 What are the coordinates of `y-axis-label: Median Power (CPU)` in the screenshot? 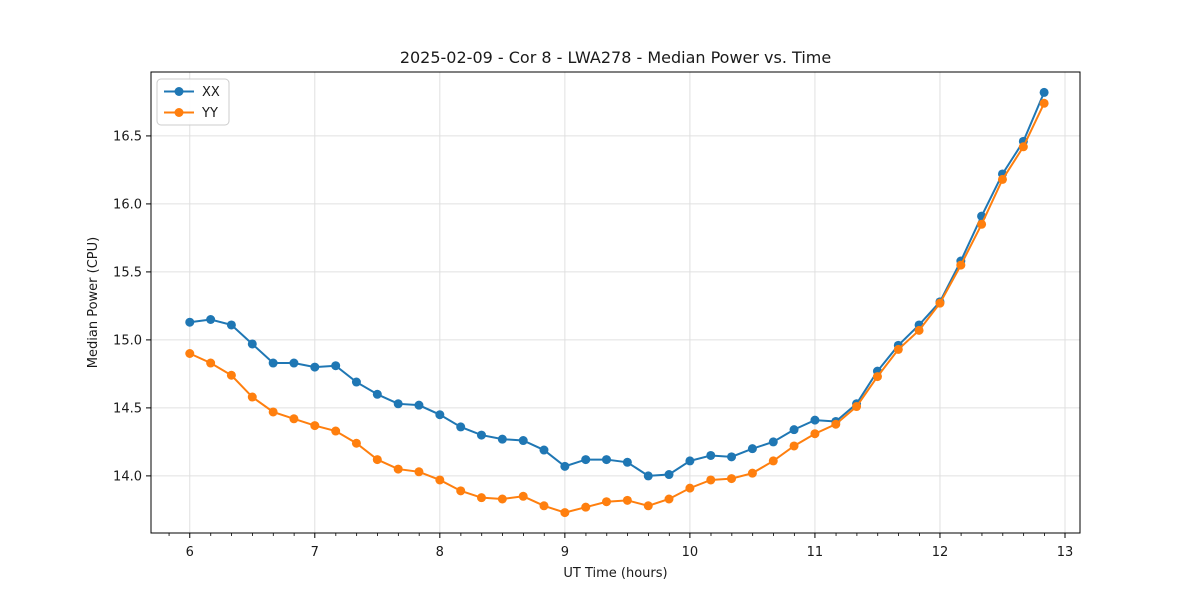 It's located at (93, 302).